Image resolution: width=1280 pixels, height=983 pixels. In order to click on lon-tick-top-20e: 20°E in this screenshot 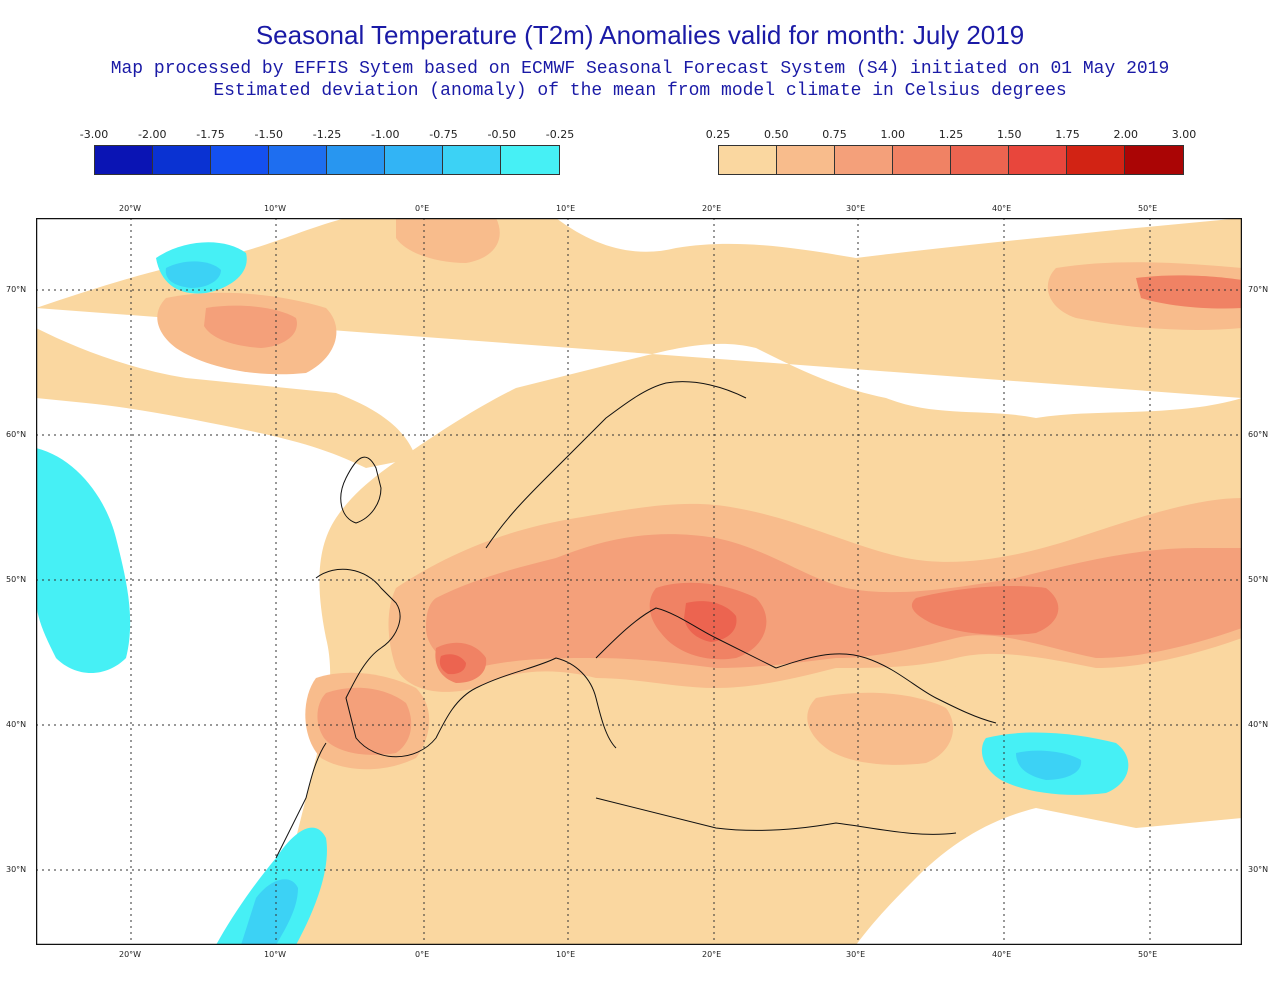, I will do `click(712, 208)`.